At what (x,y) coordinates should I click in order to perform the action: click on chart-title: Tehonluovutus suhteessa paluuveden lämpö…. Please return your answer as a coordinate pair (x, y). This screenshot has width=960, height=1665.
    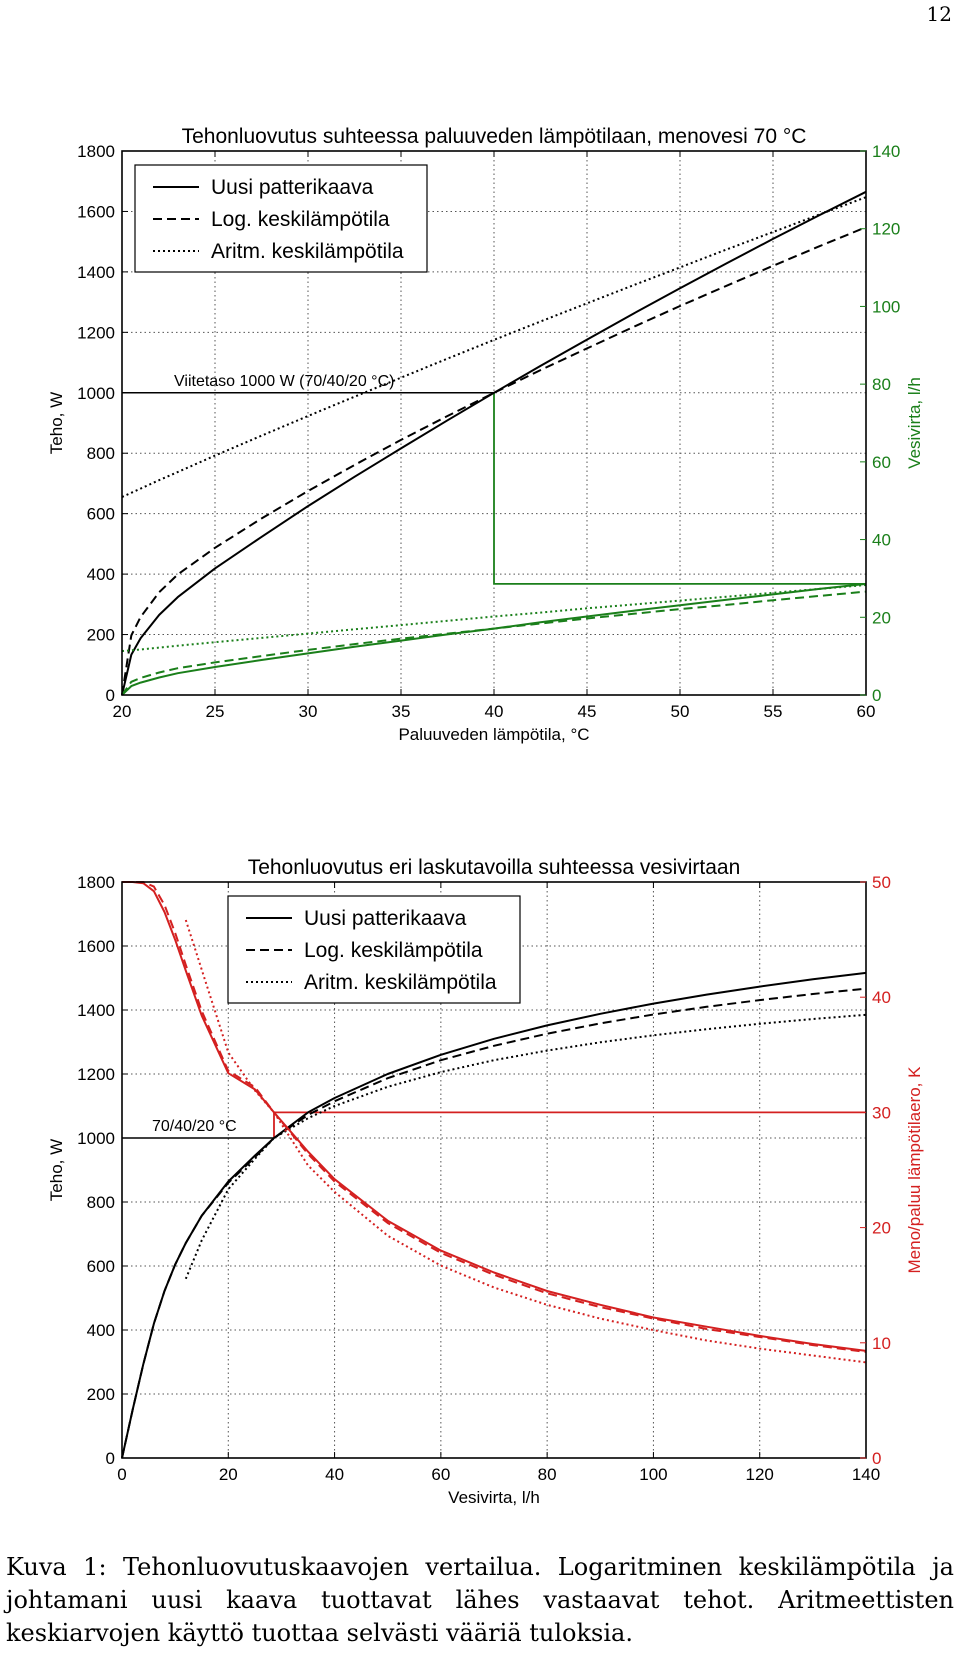
    Looking at the image, I should click on (494, 136).